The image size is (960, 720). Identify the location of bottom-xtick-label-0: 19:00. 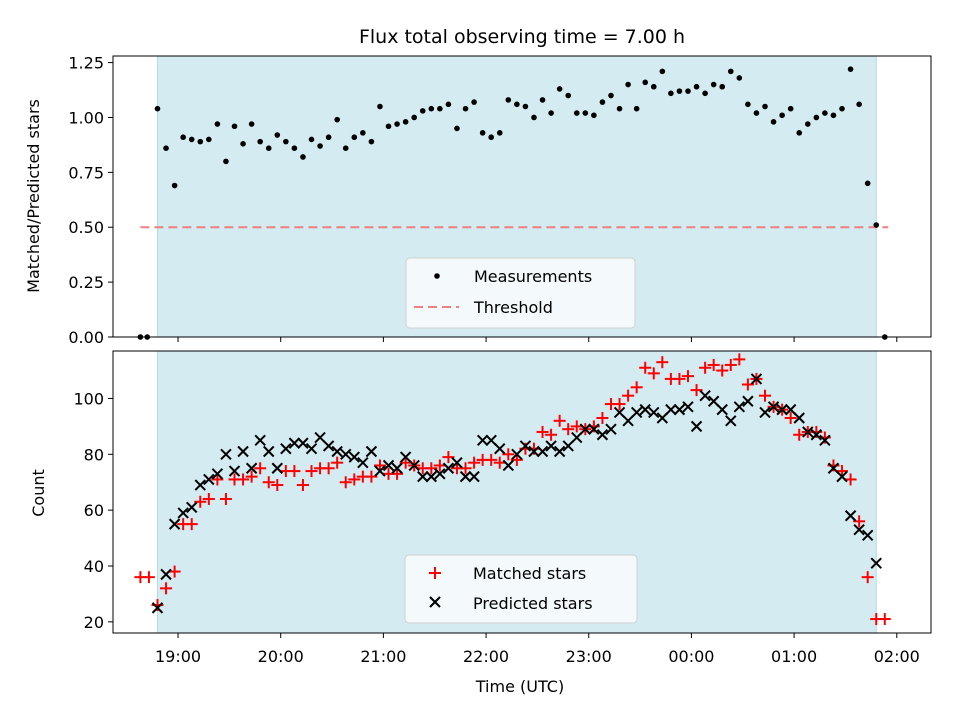
(178, 656).